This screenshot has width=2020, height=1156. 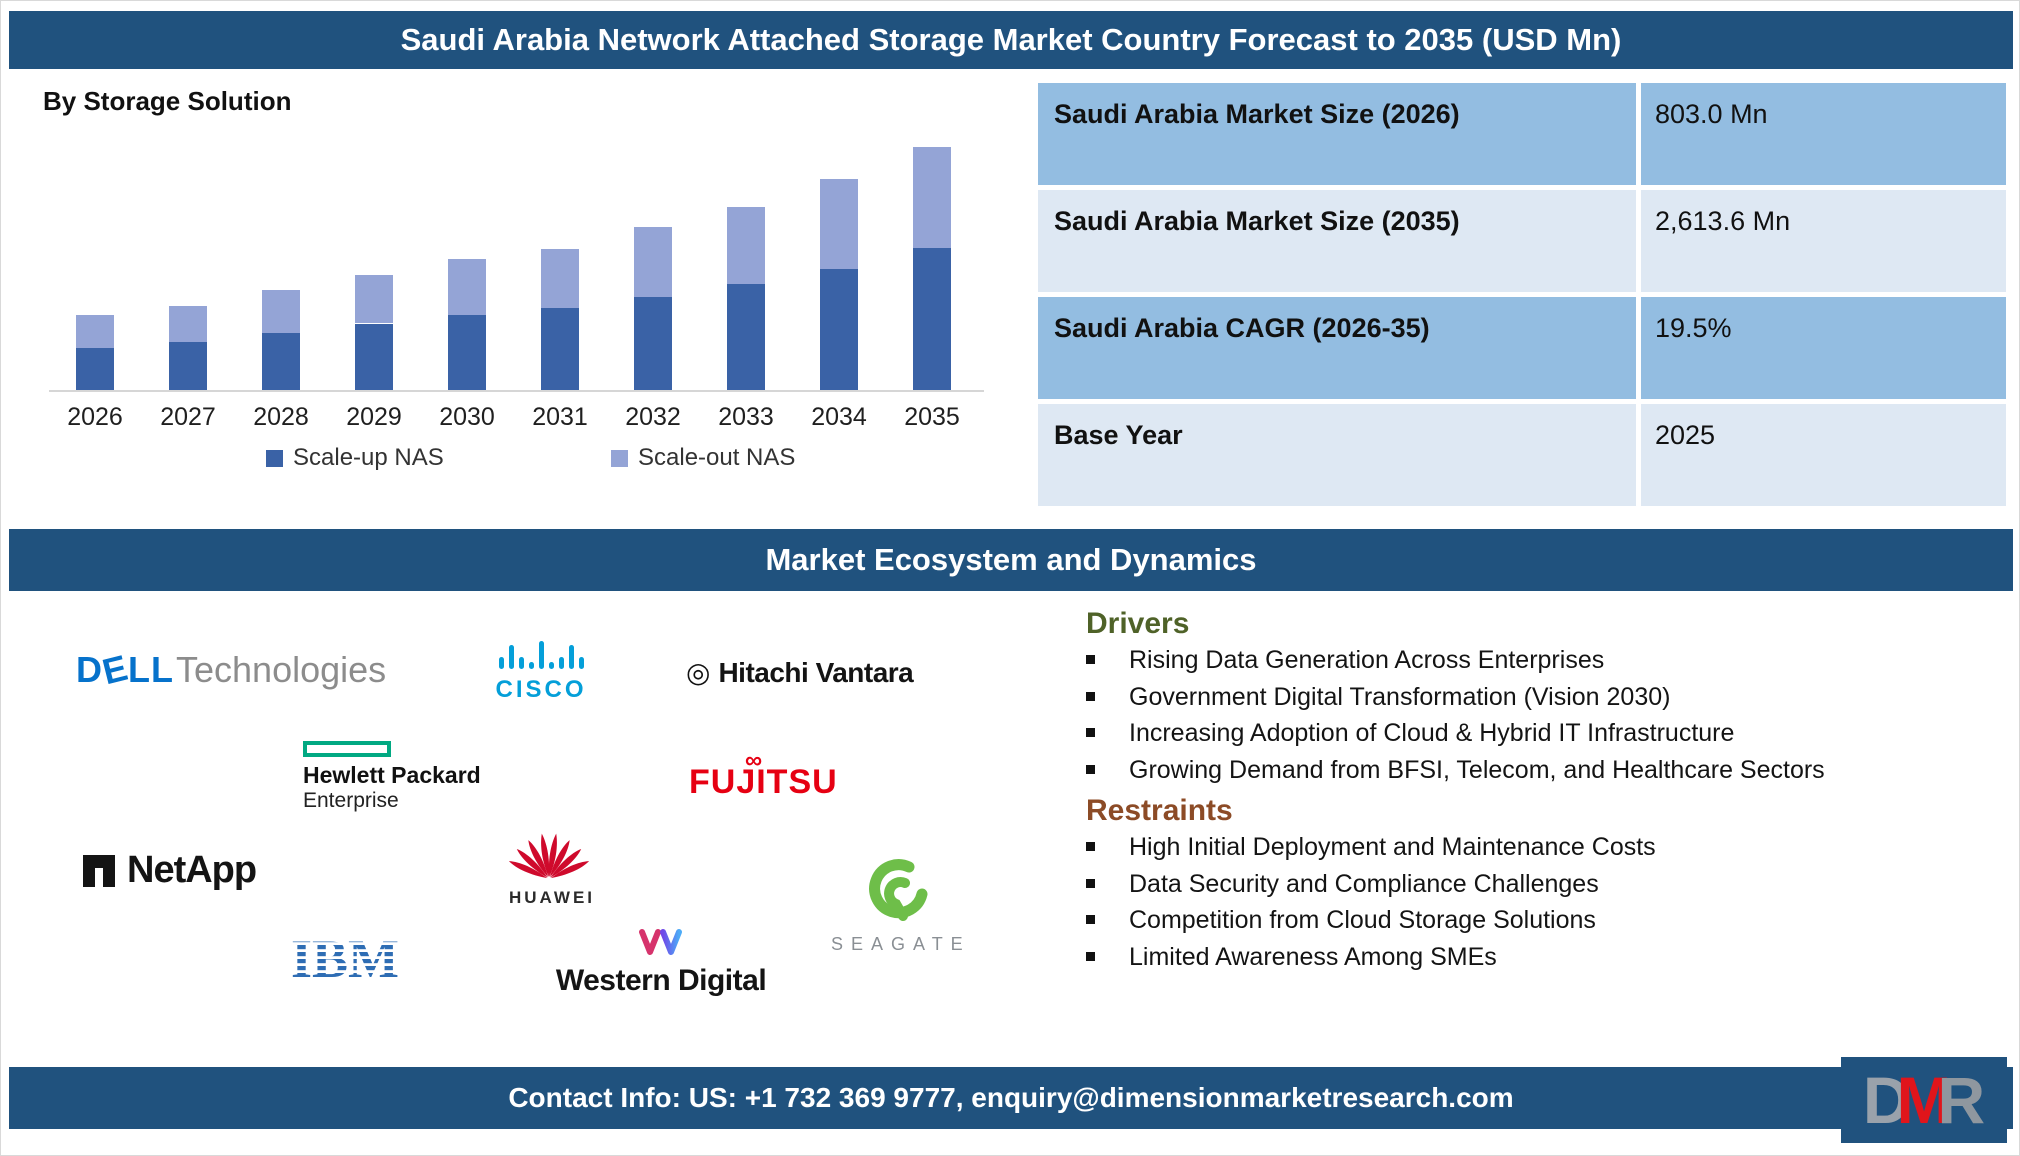 What do you see at coordinates (1337, 455) in the screenshot?
I see `stat-label: Base Year` at bounding box center [1337, 455].